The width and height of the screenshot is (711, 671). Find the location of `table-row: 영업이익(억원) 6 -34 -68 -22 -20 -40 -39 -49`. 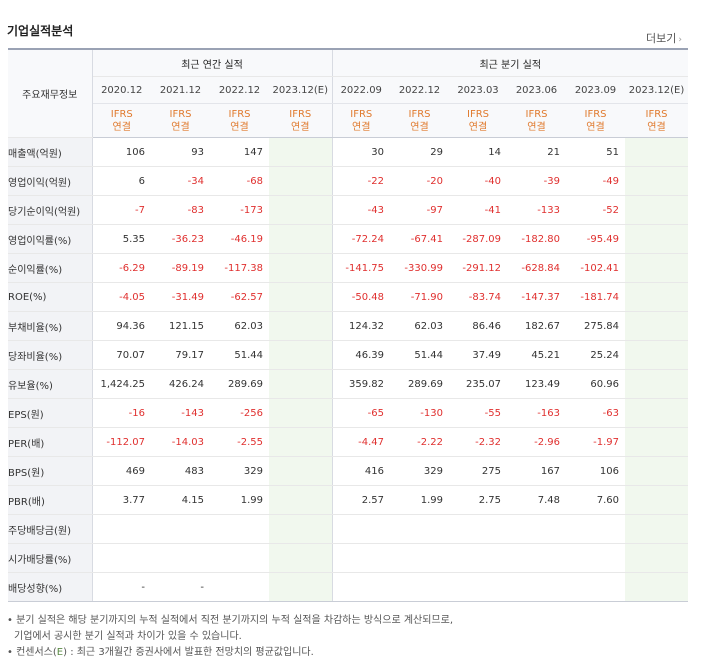

table-row: 영업이익(억원) 6 -34 -68 -22 -20 -40 -39 -49 is located at coordinates (348, 181).